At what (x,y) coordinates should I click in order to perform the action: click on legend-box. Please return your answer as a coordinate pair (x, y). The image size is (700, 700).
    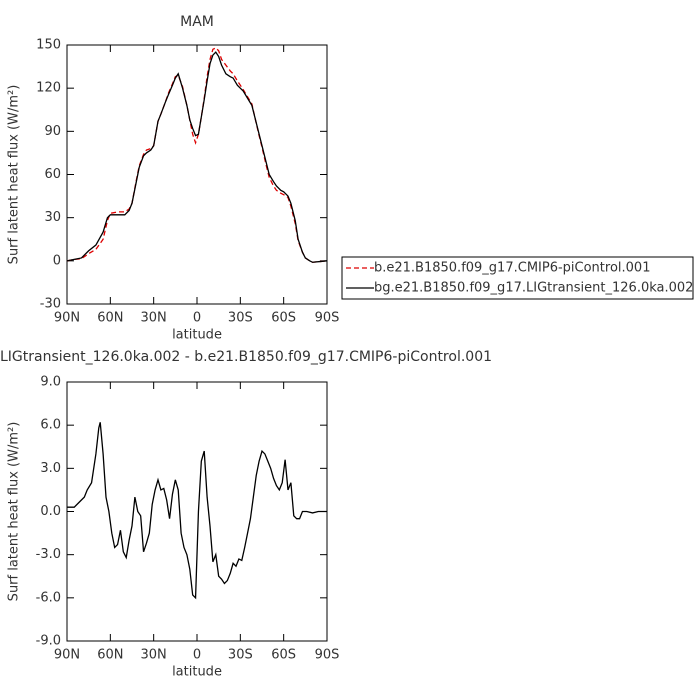
    Looking at the image, I should click on (517, 278).